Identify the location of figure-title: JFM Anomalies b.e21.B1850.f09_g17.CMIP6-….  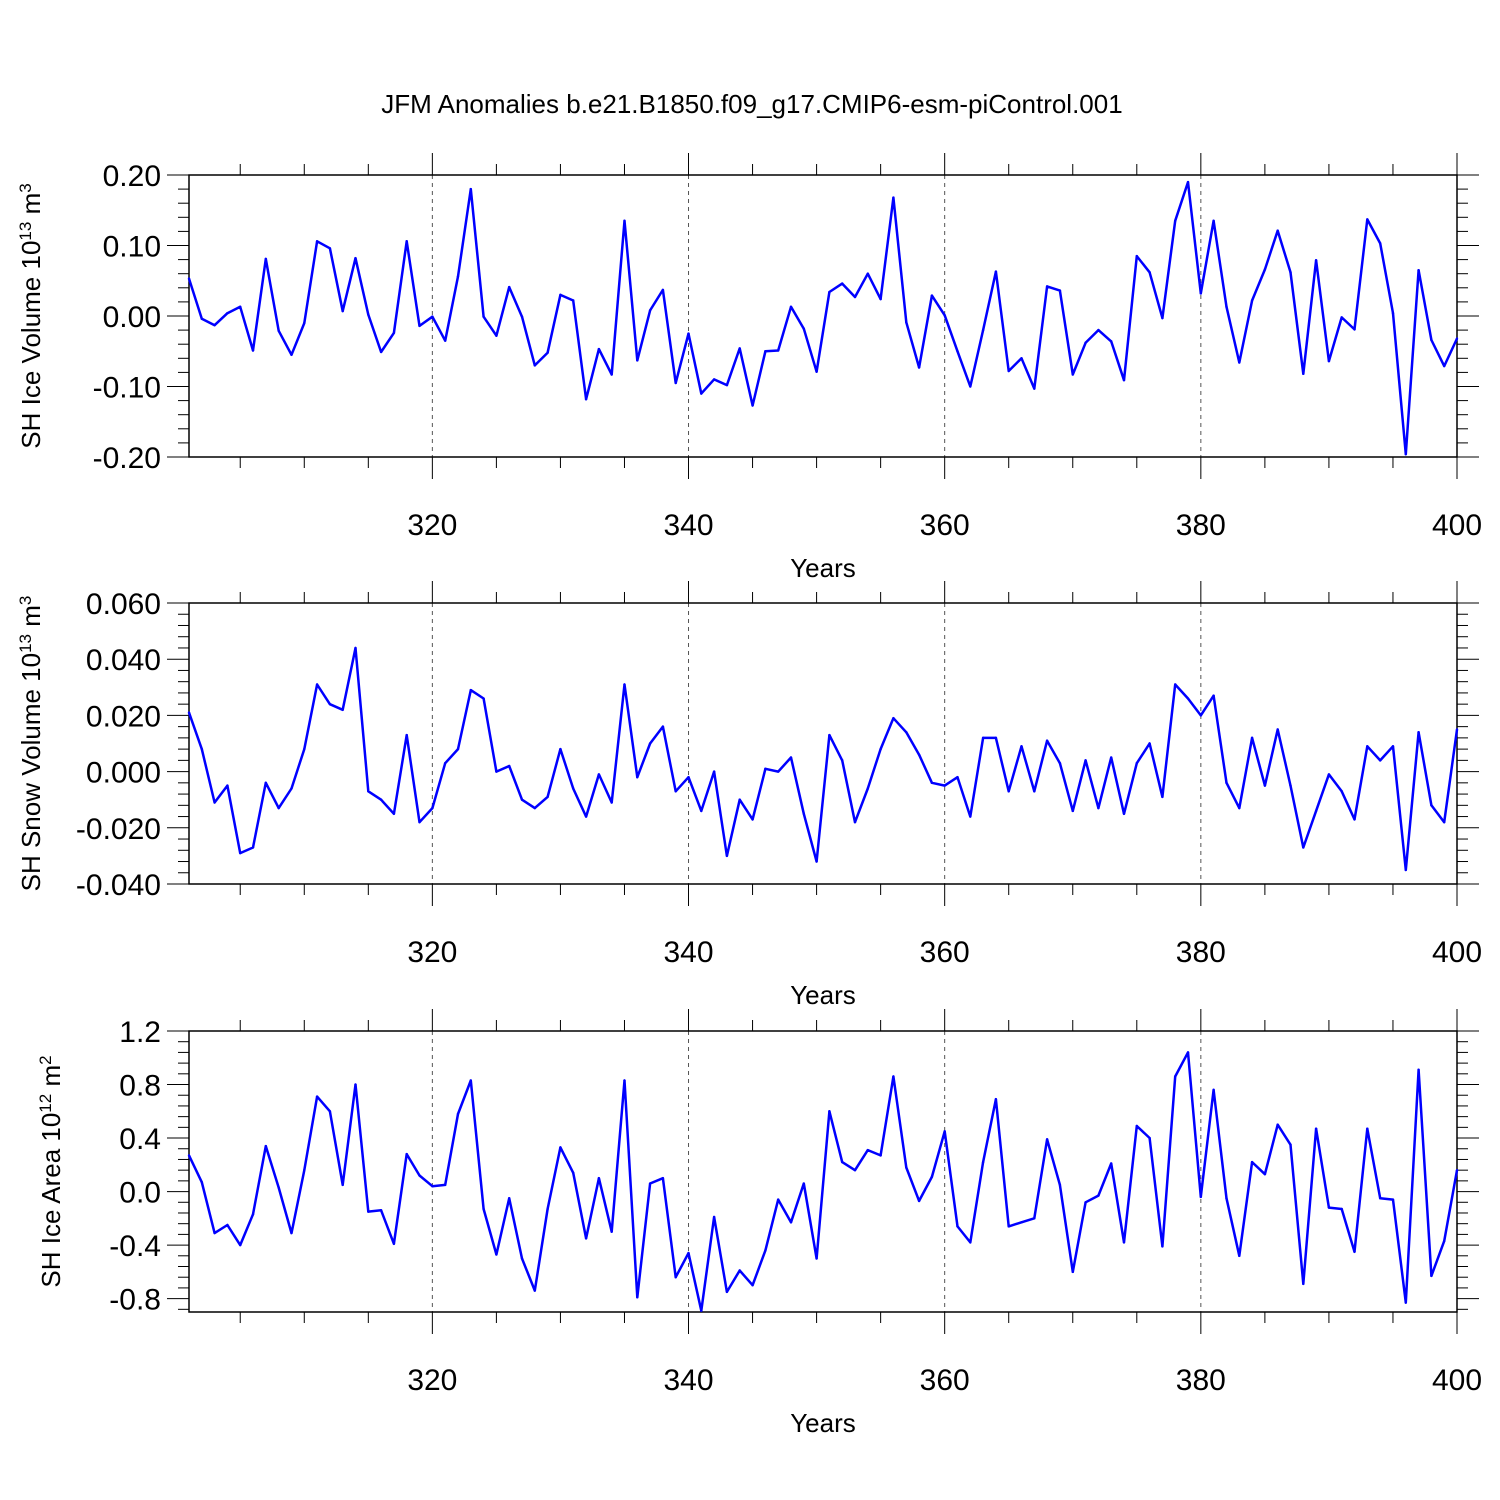
(751, 104).